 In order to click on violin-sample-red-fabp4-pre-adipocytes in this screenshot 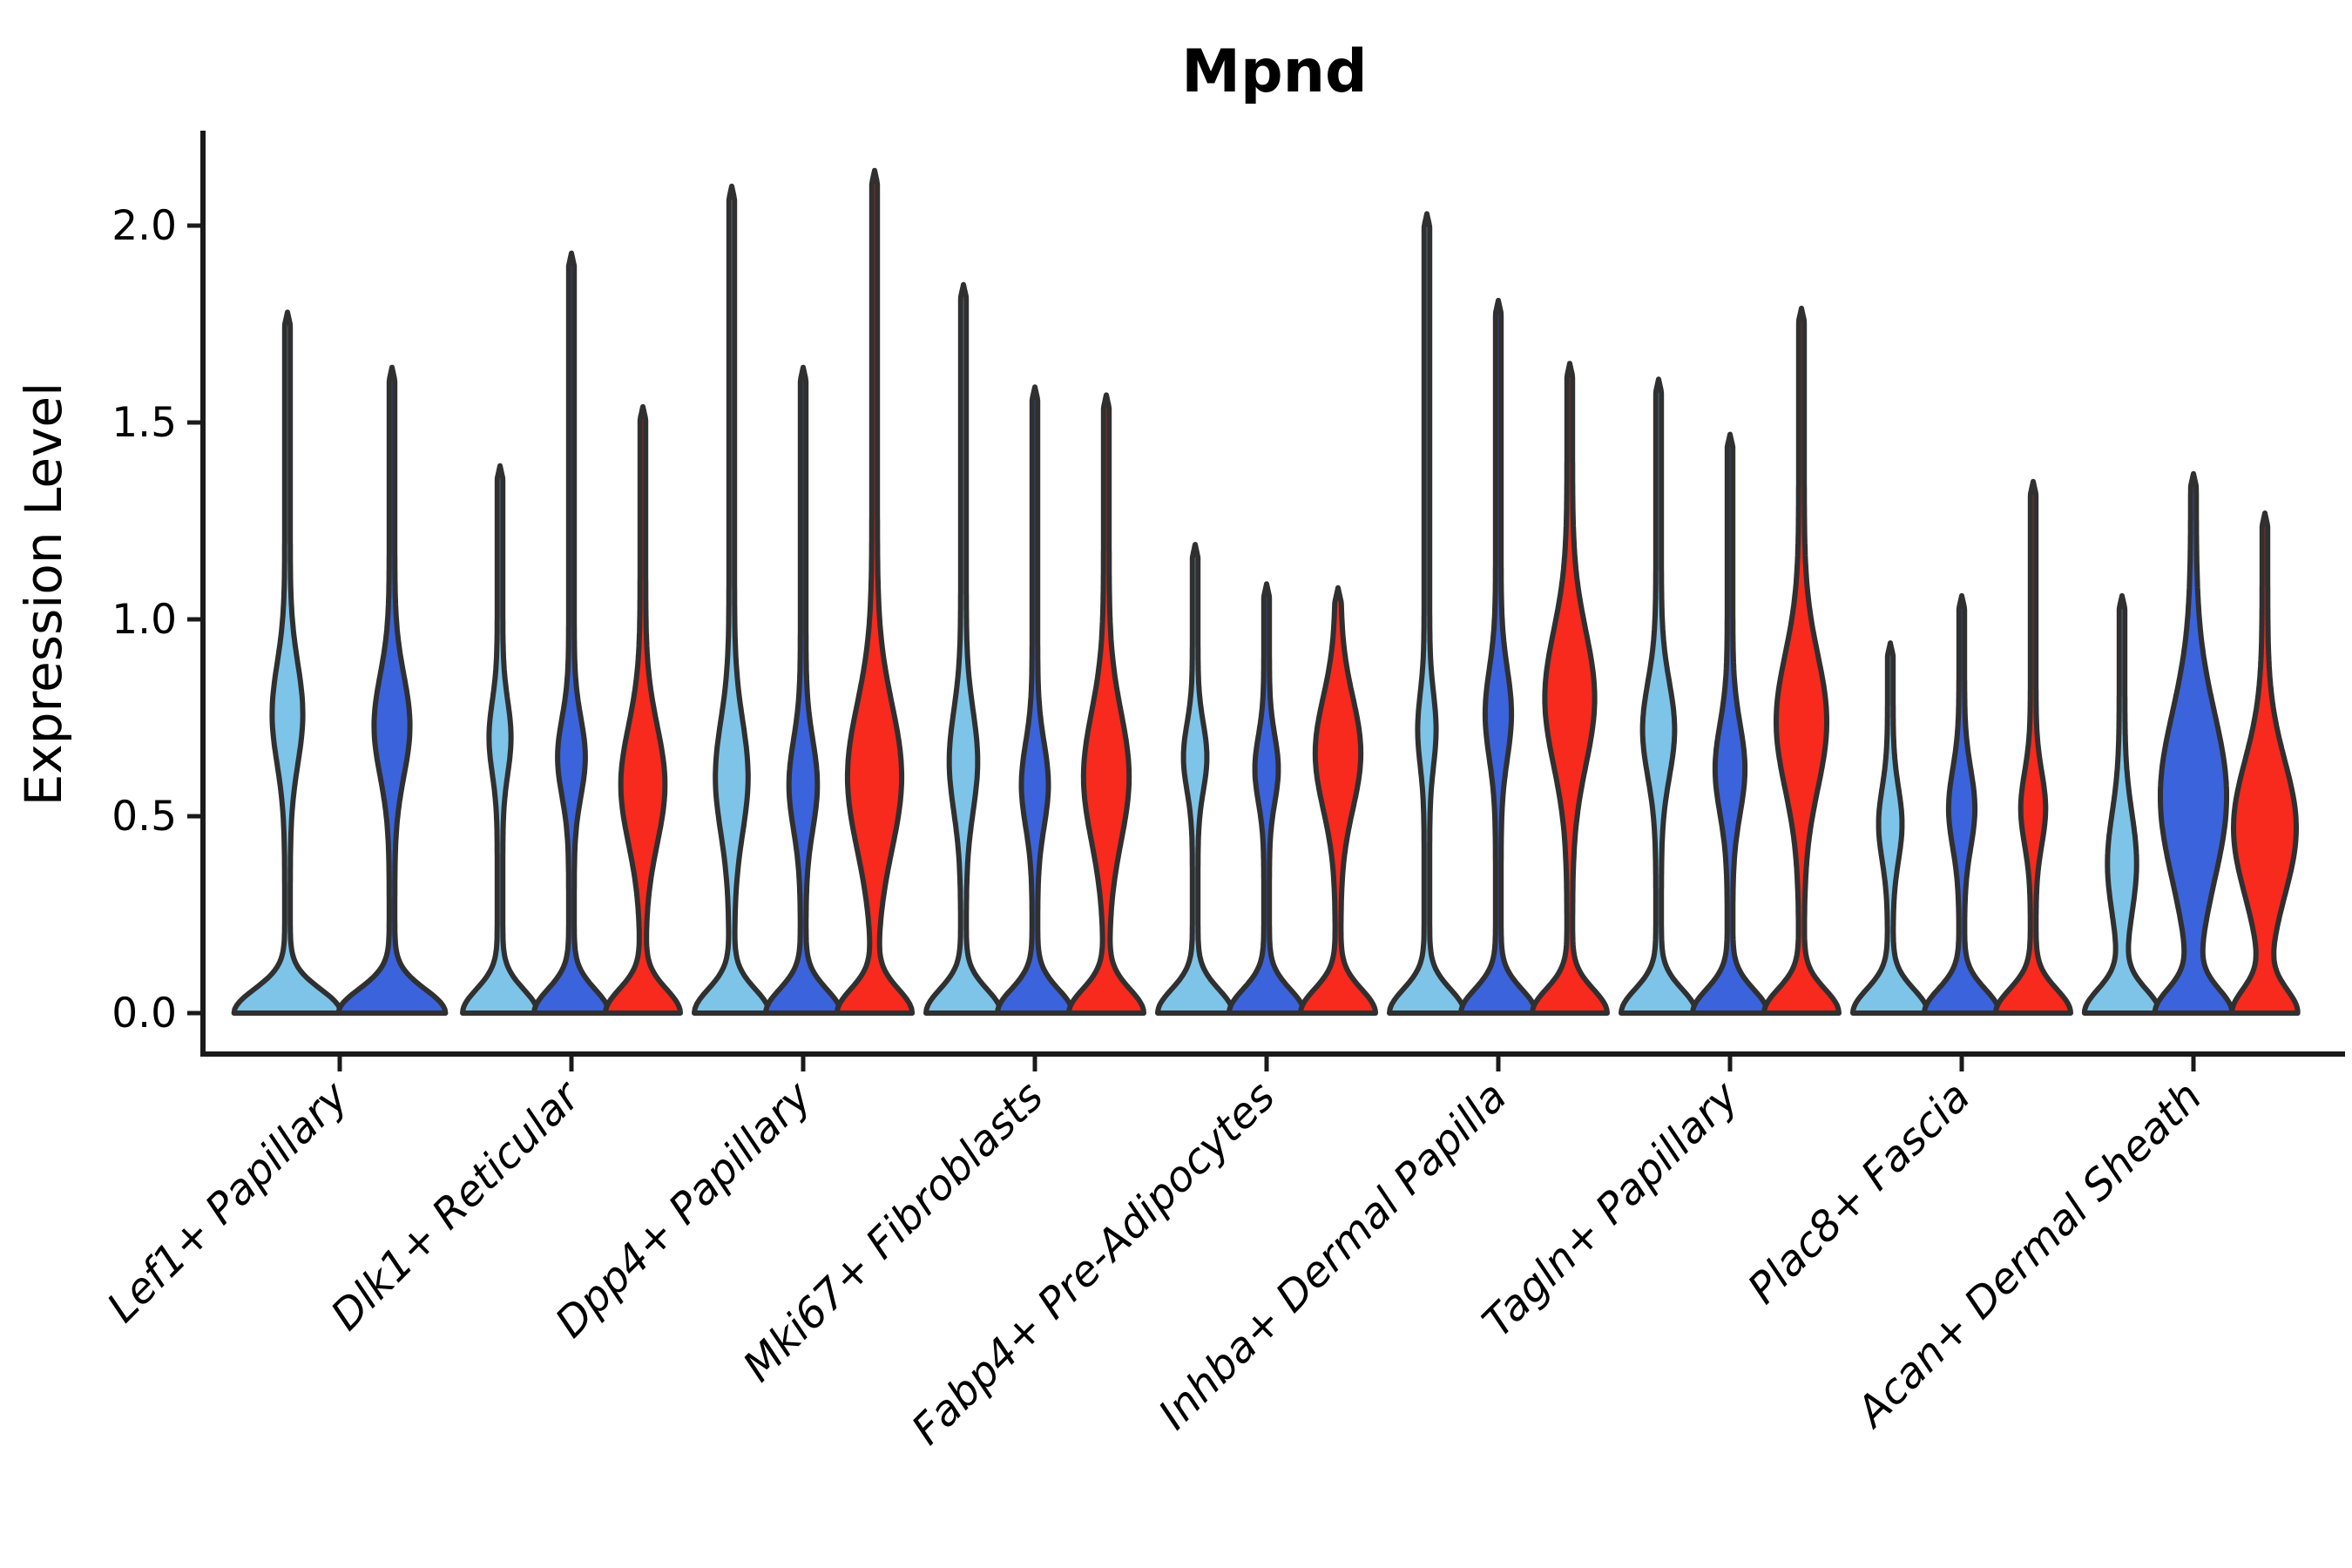, I will do `click(1338, 800)`.